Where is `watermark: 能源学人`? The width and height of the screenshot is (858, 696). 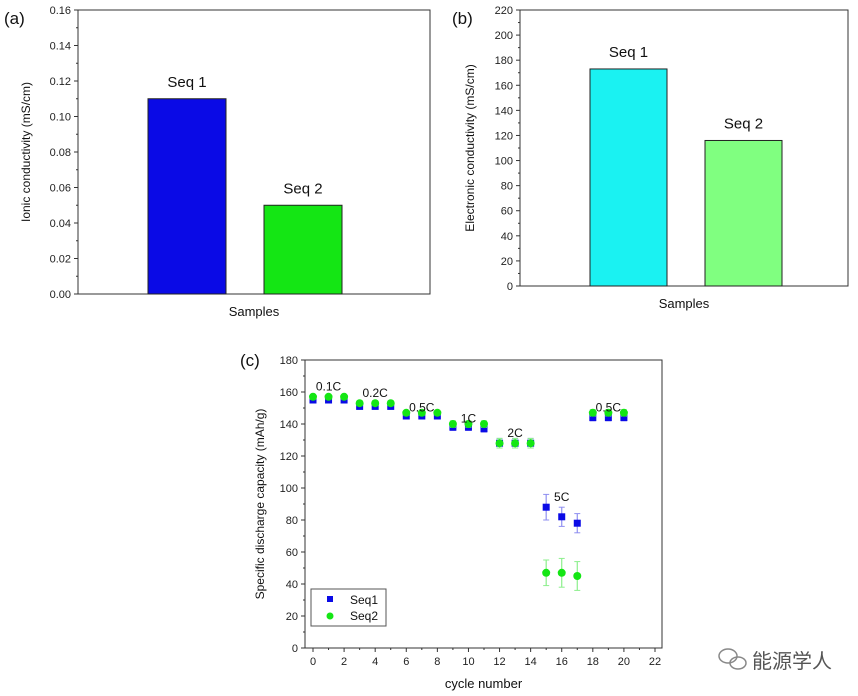
watermark: 能源学人 is located at coordinates (775, 660).